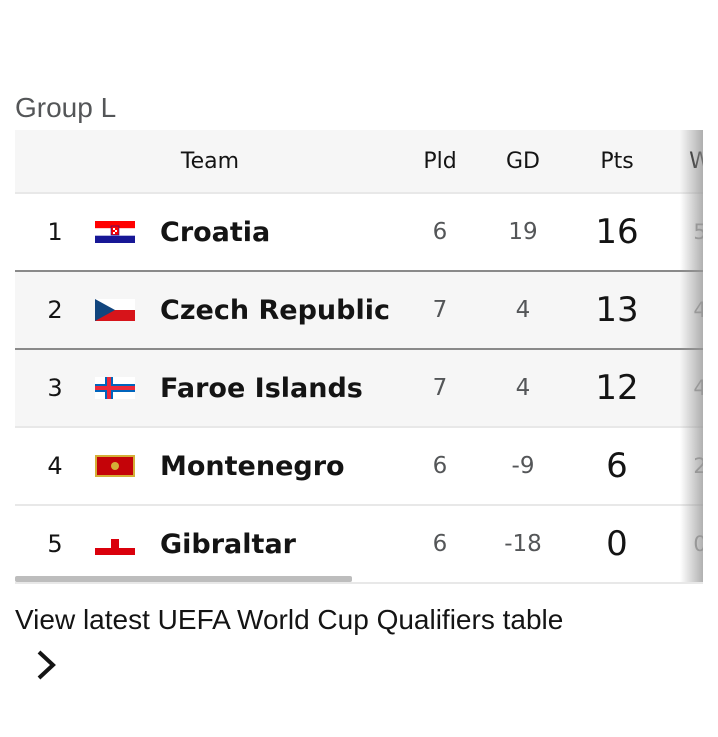 The height and width of the screenshot is (737, 718). Describe the element at coordinates (691, 356) in the screenshot. I see `scroll-shadow` at that location.